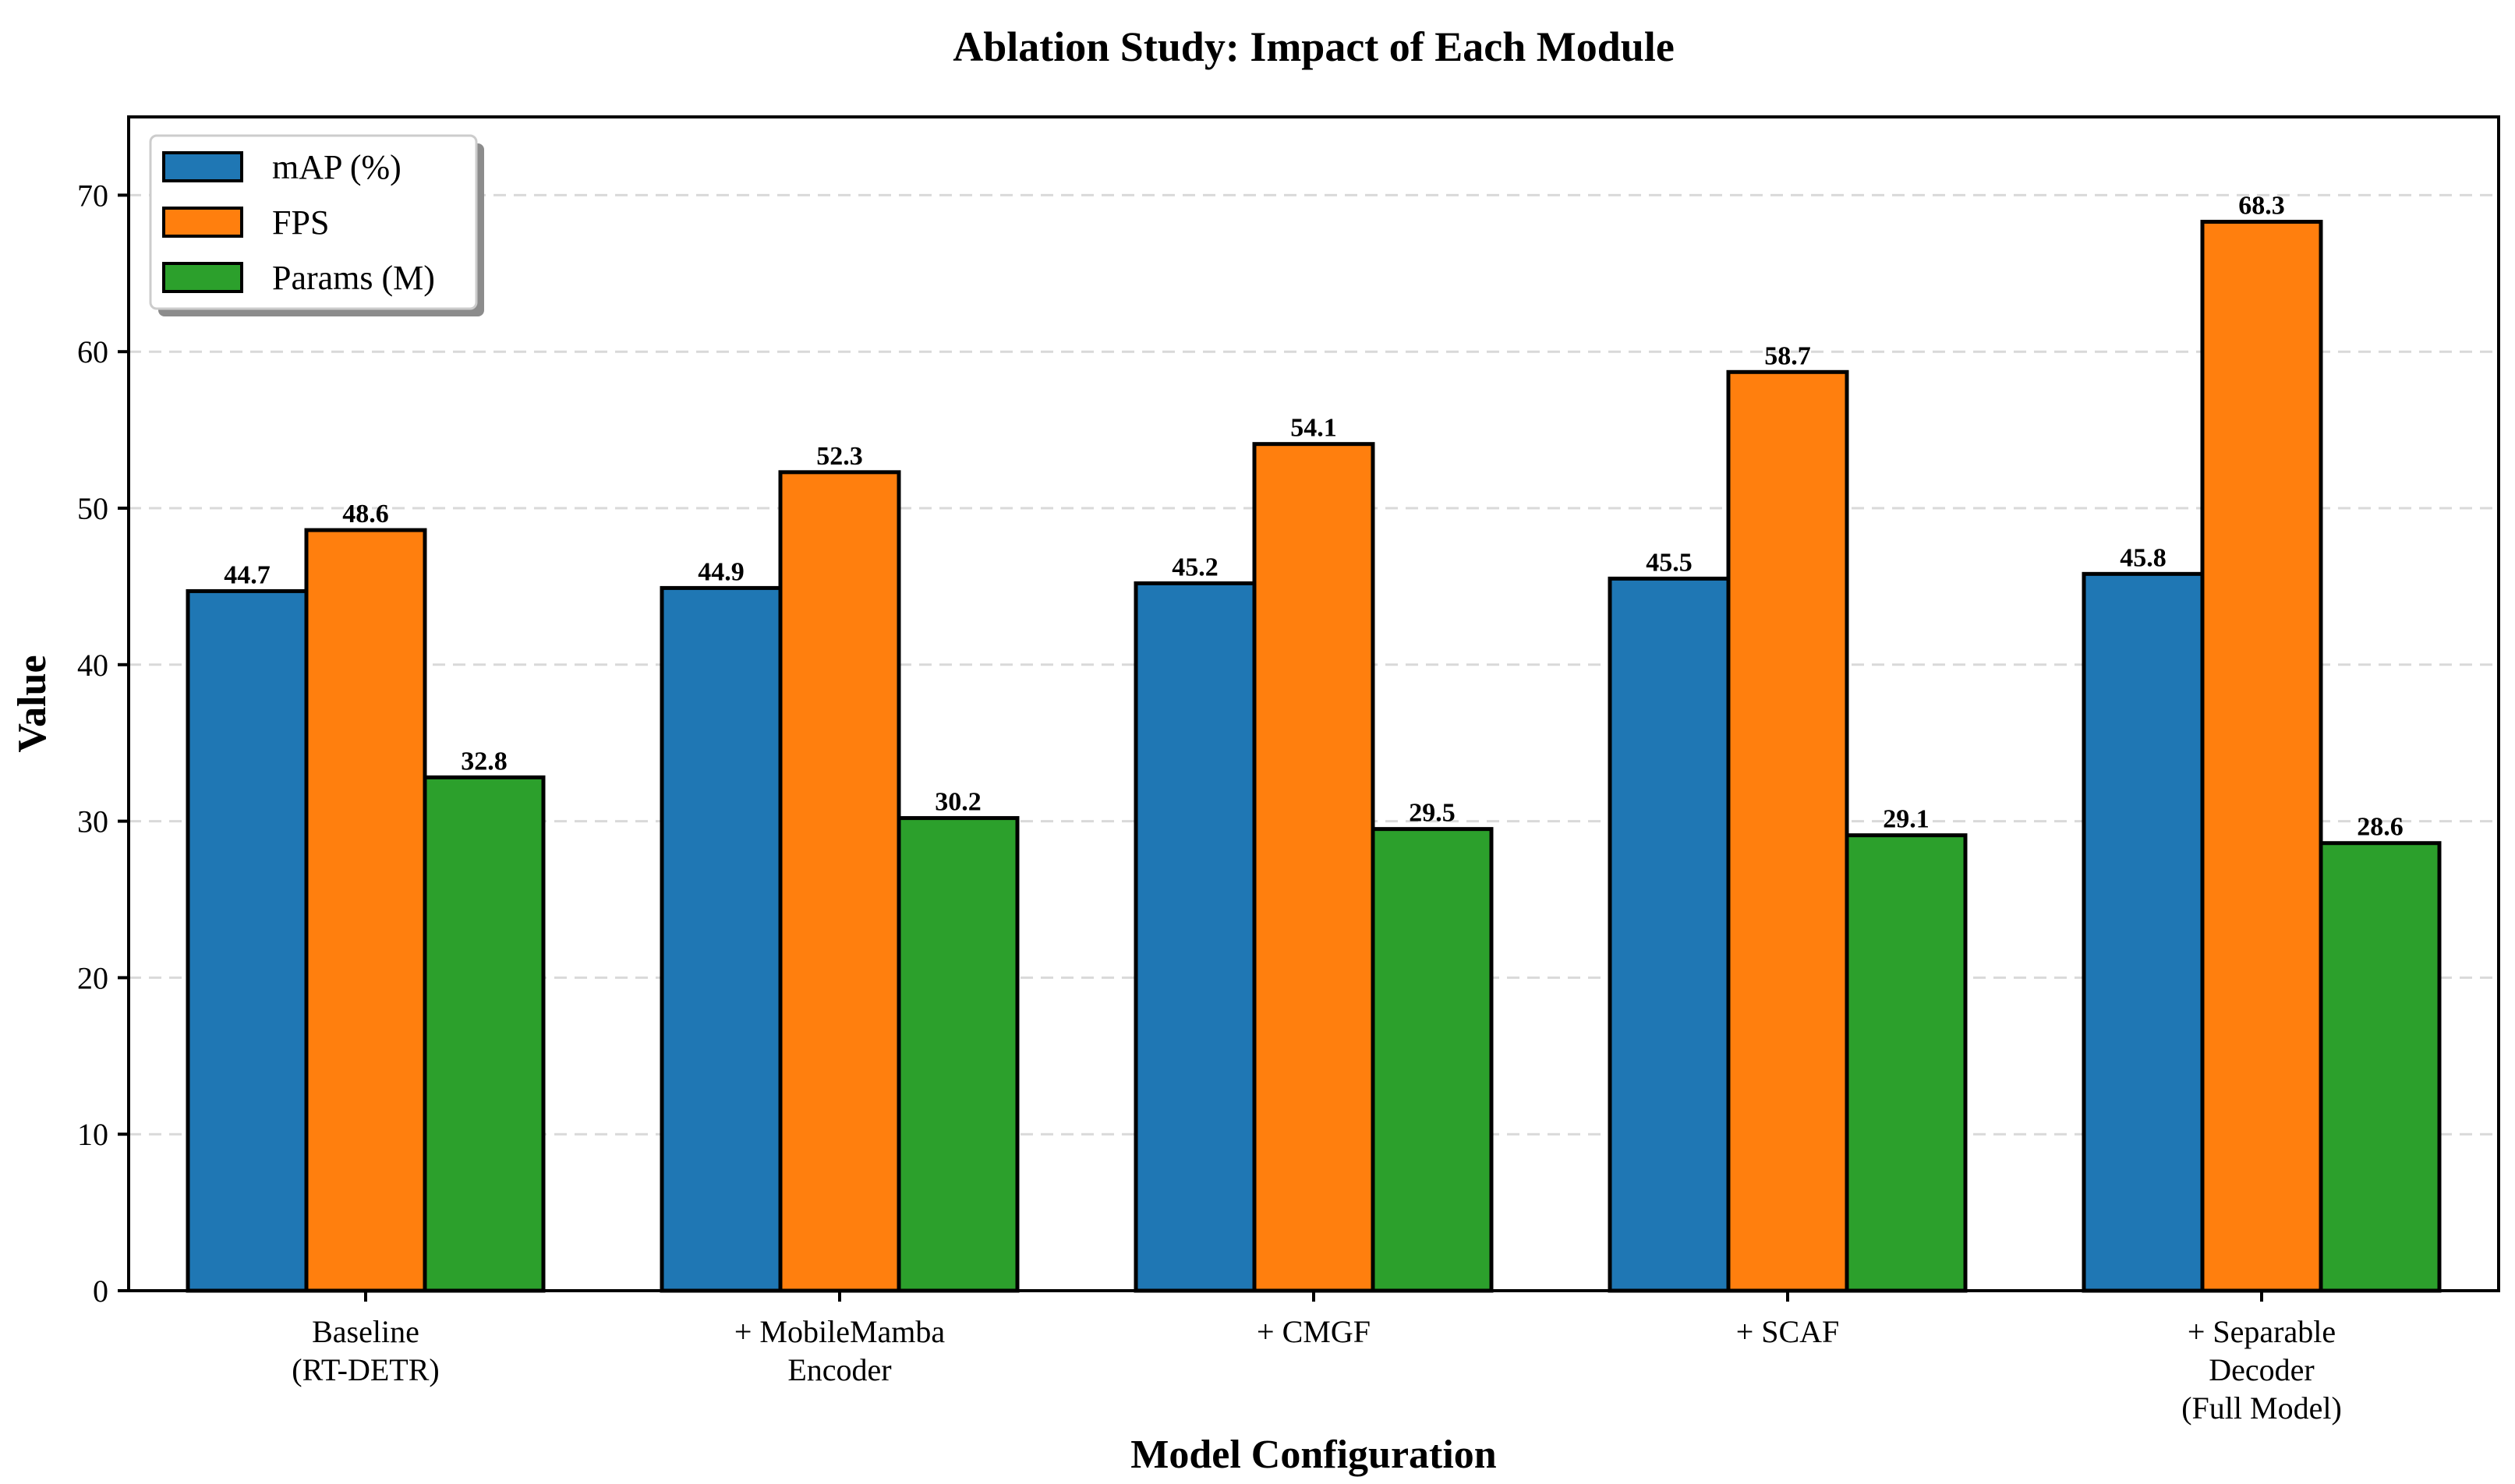 The height and width of the screenshot is (1484, 2515). Describe the element at coordinates (366, 1369) in the screenshot. I see `x-tick-label-line: (RT-DETR)` at that location.